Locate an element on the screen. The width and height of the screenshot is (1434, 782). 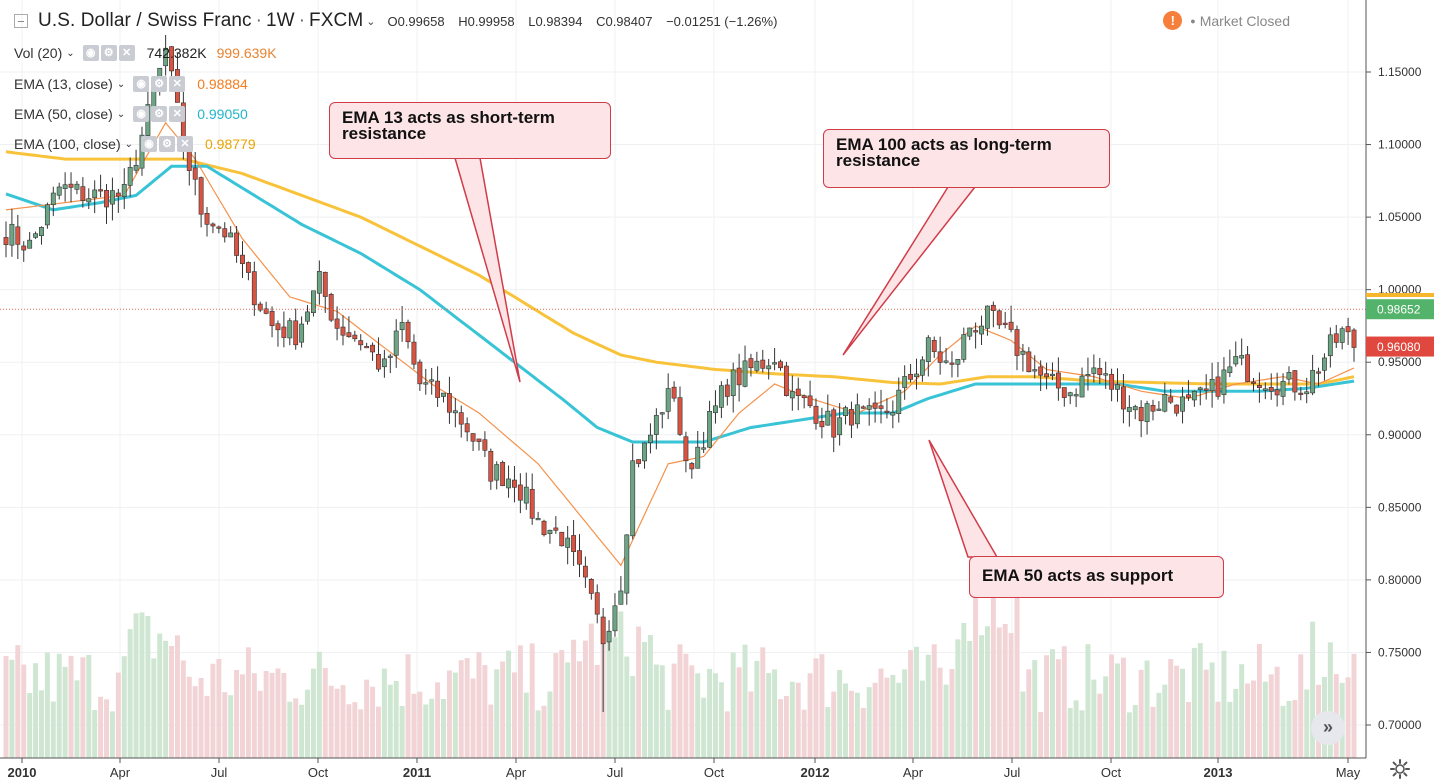
indicator-ema13: EMA (13, close) ⌄ ◉ ⚙ ✕ 0.98884 is located at coordinates (131, 84).